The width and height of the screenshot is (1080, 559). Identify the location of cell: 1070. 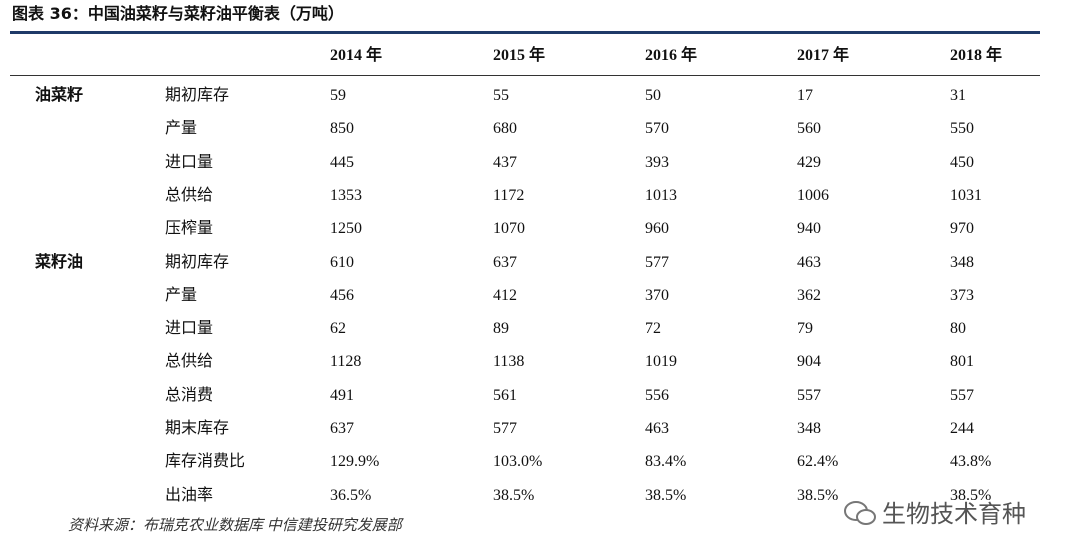
(509, 229).